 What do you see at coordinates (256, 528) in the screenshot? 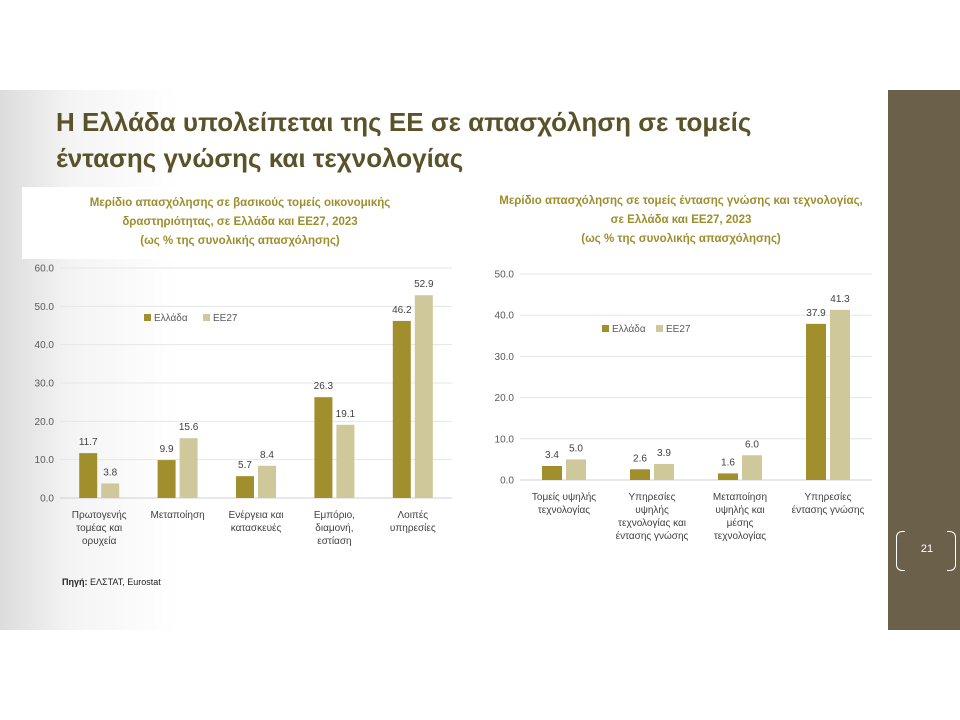
I see `left-chart-x-tick-label: κατασκευές` at bounding box center [256, 528].